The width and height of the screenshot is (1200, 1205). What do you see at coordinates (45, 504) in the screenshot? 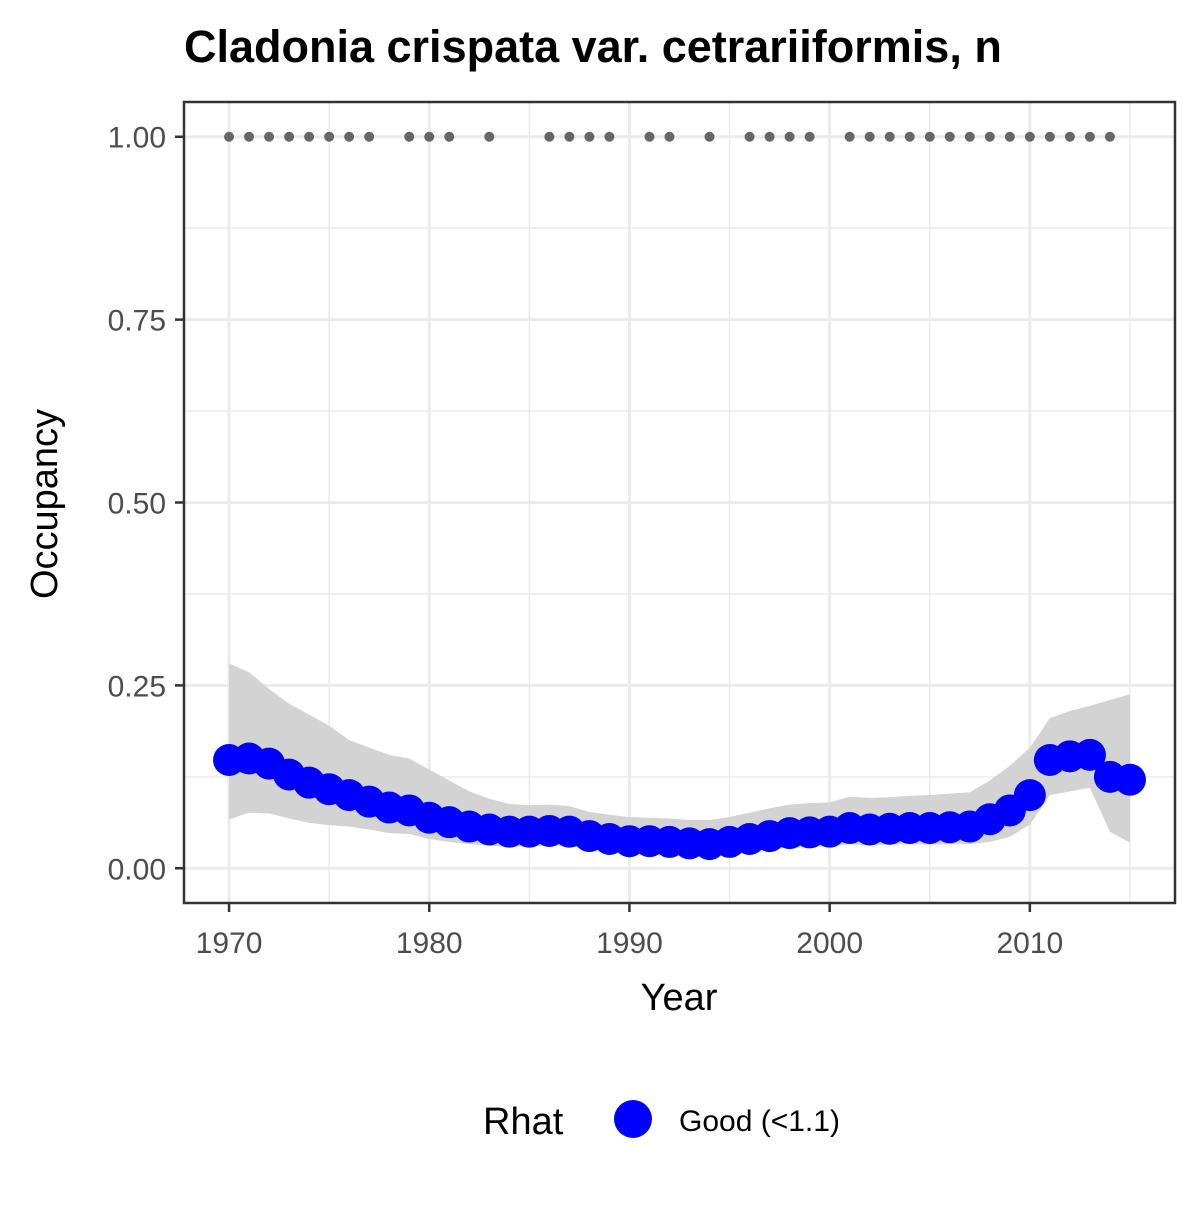
I see `y-axis-title: Occupancy` at bounding box center [45, 504].